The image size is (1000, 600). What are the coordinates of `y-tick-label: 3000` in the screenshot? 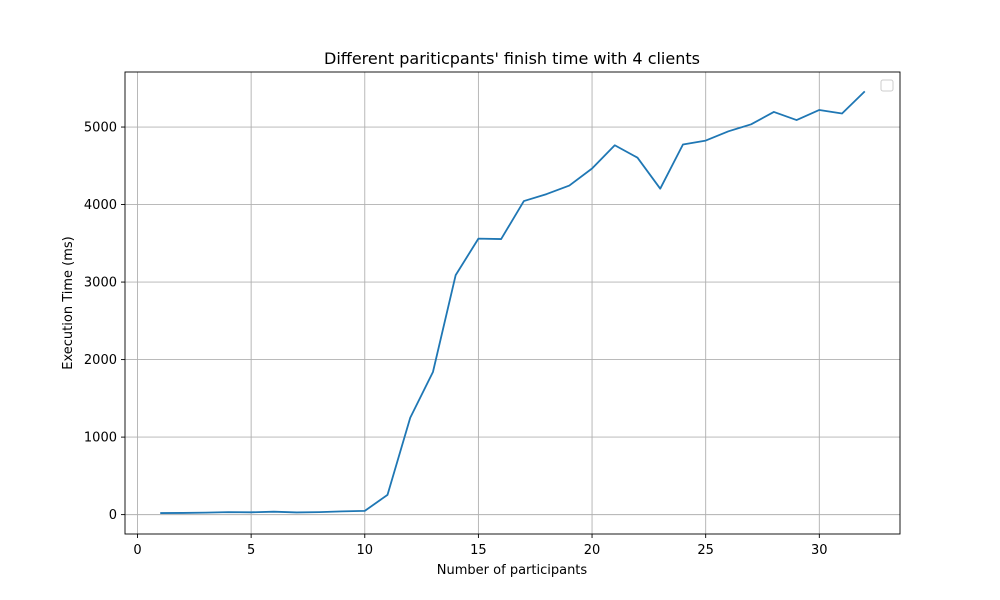 It's located at (100, 283).